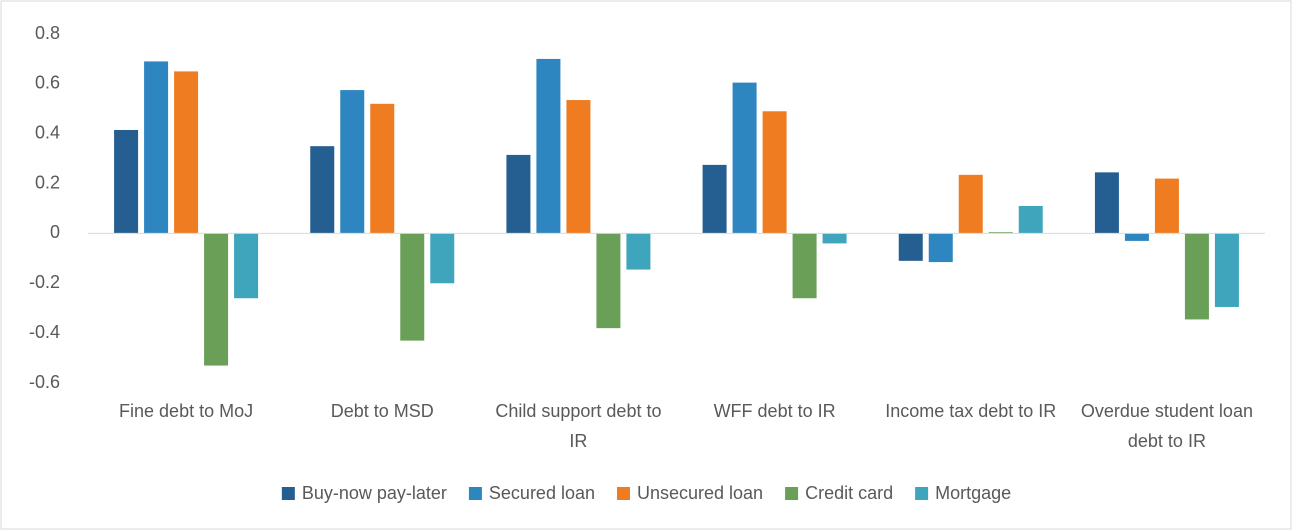 The image size is (1293, 531). What do you see at coordinates (44, 282) in the screenshot?
I see `y-tick-label: -0.2` at bounding box center [44, 282].